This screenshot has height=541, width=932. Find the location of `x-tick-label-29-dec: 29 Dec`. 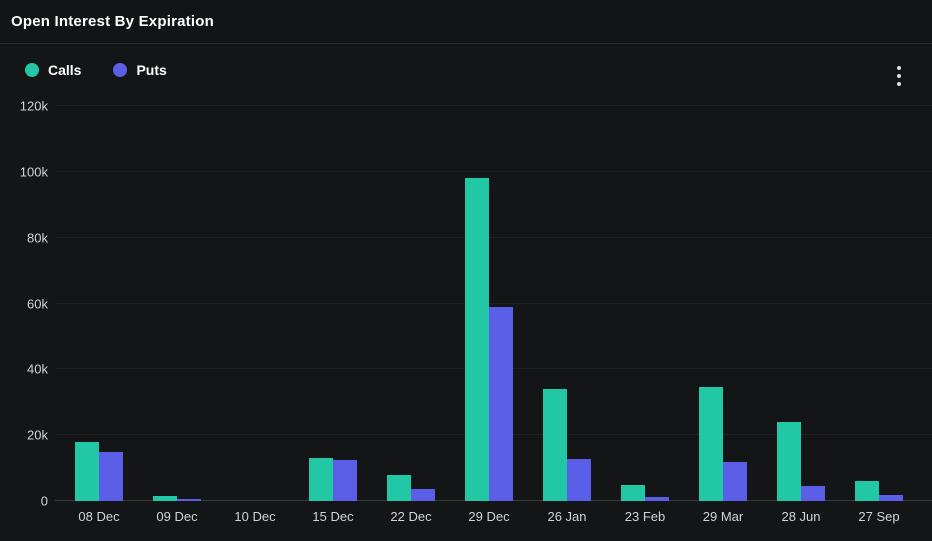

x-tick-label-29-dec: 29 Dec is located at coordinates (489, 516).